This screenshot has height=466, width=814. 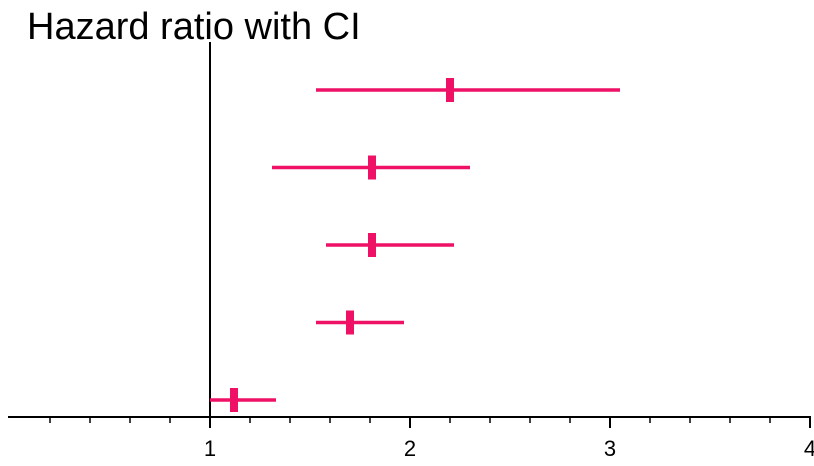 I want to click on x-tick-label: 3, so click(x=610, y=448).